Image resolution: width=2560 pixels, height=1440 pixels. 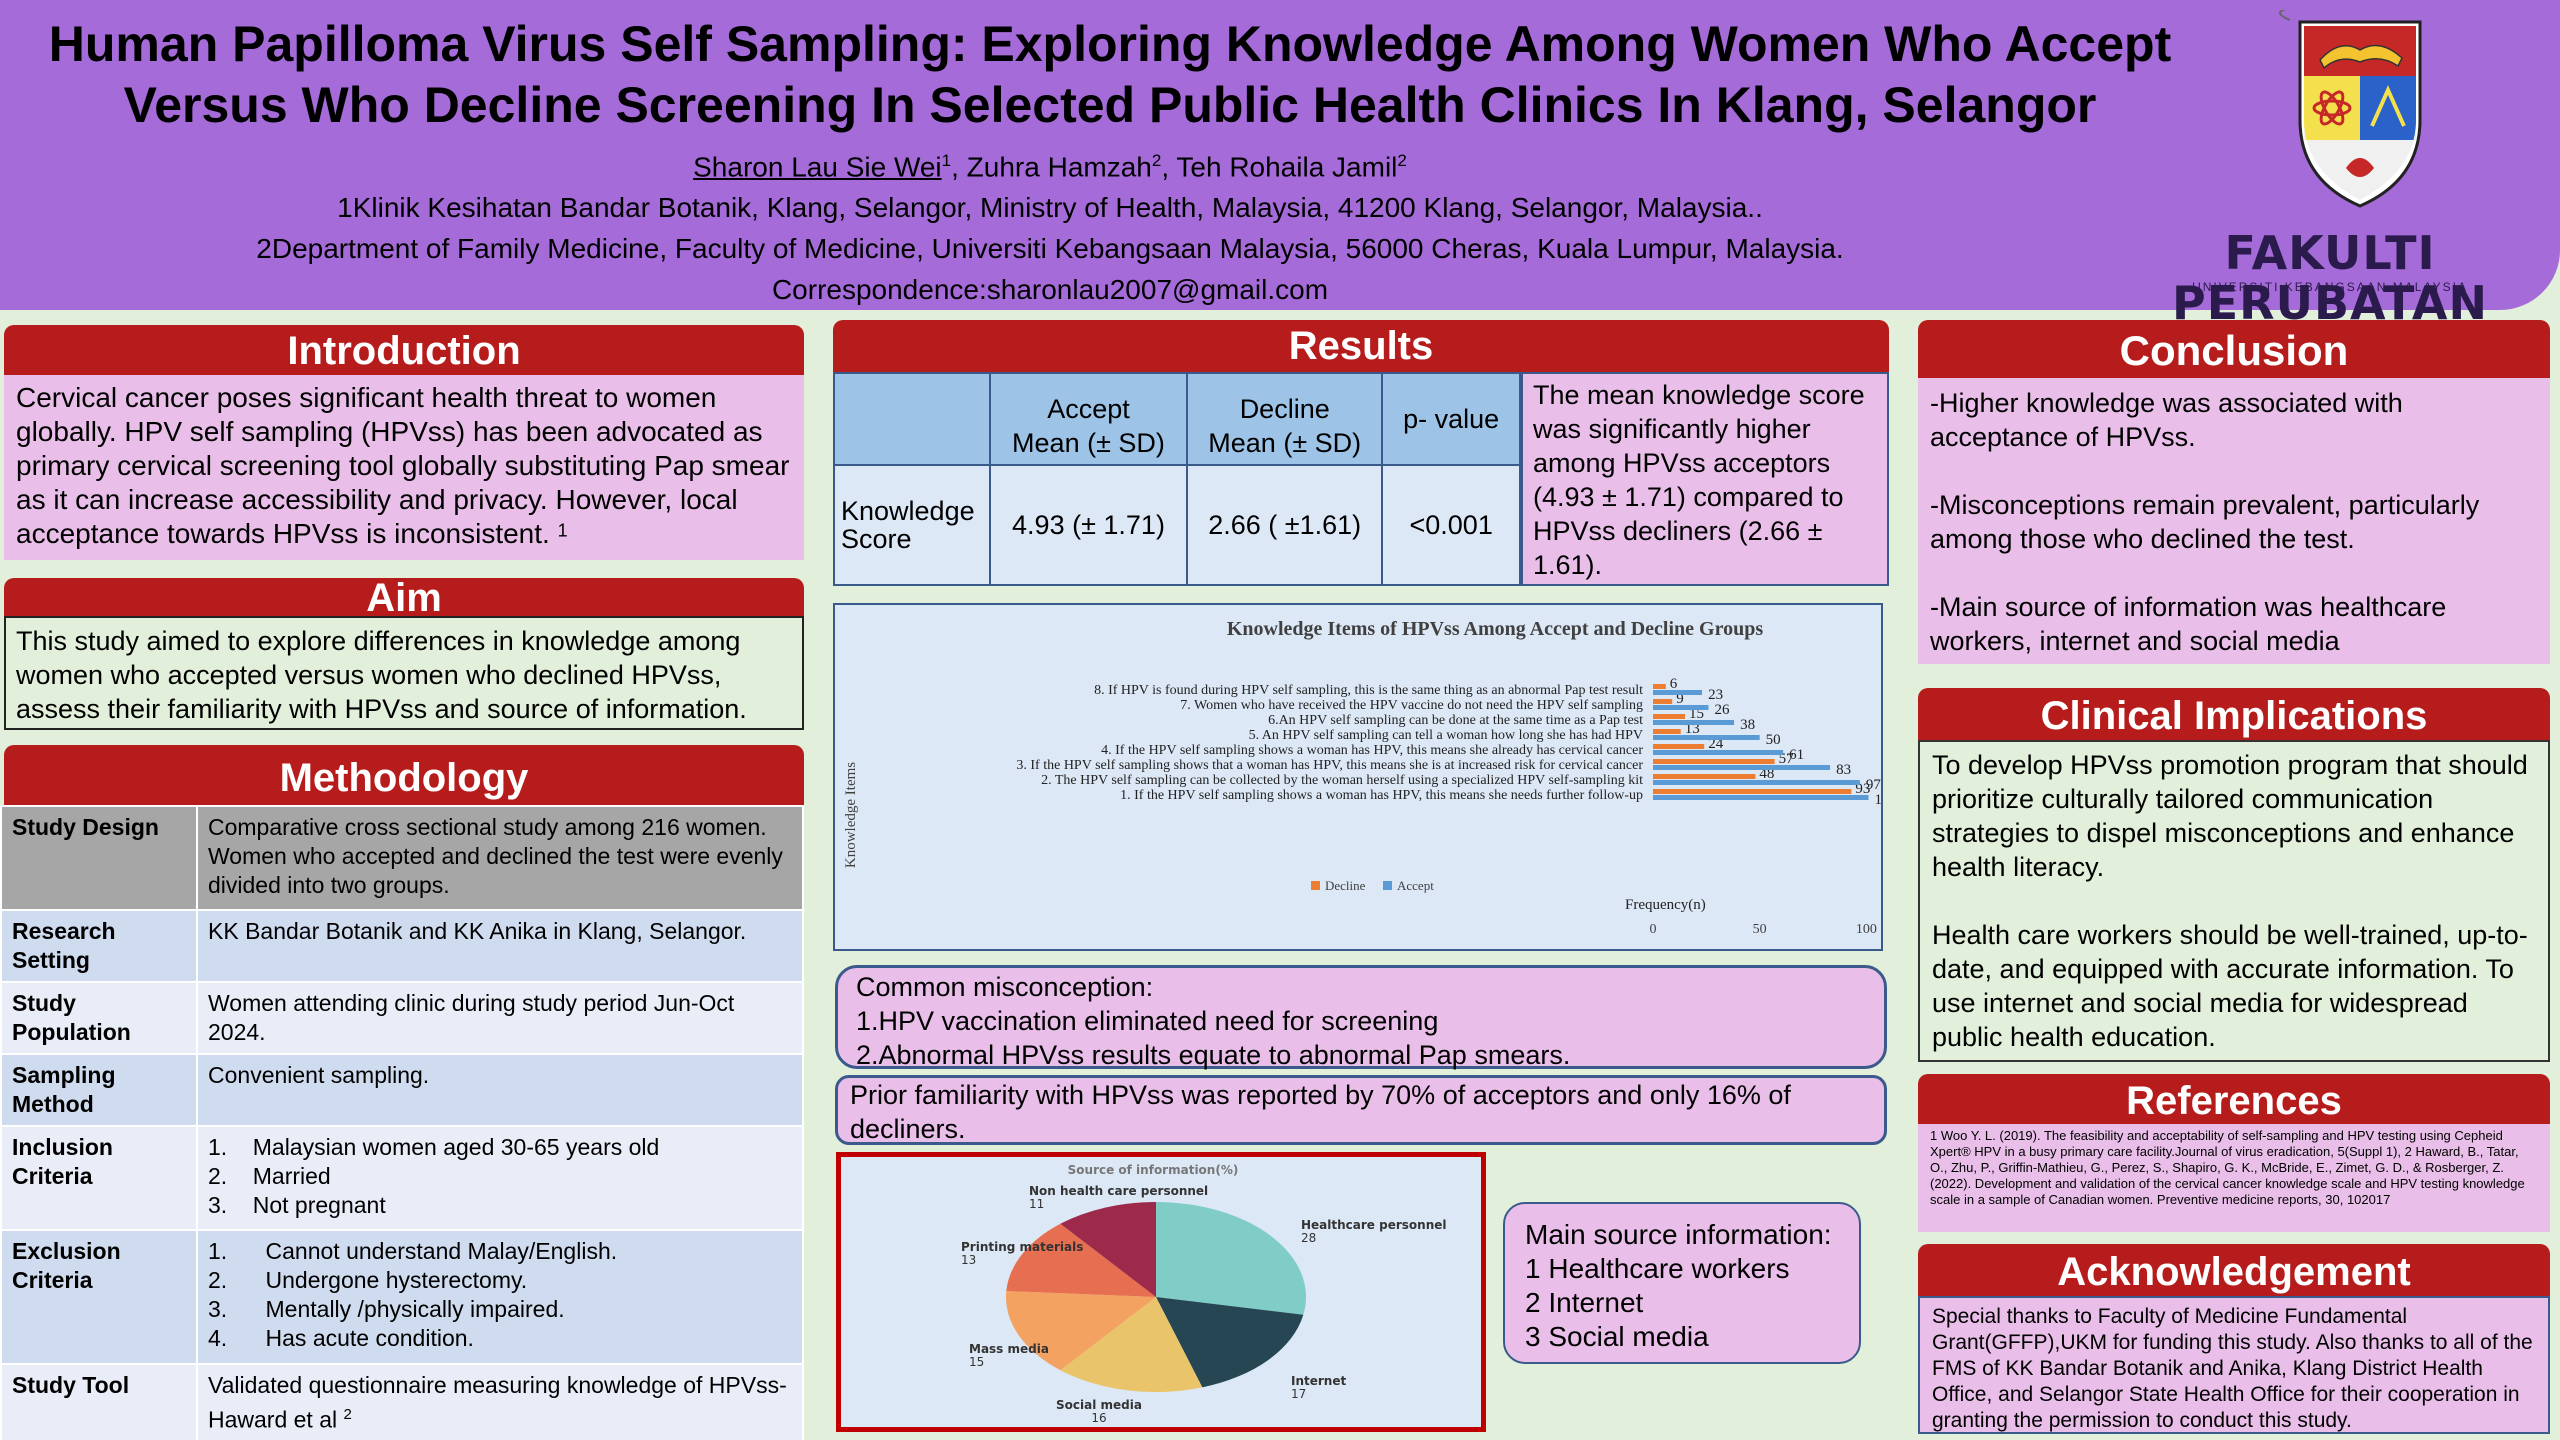 What do you see at coordinates (1051, 167) in the screenshot?
I see `author-2: , Zuhra Hamzah` at bounding box center [1051, 167].